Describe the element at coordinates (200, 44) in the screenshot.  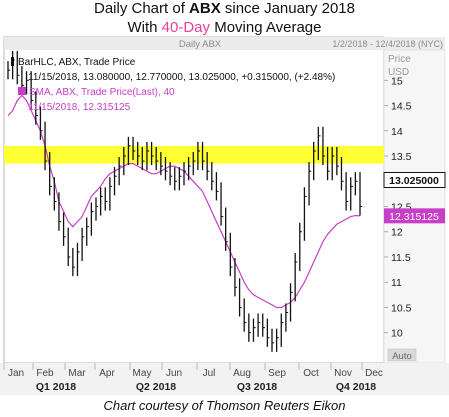
I see `panel-label: Daily ABX` at that location.